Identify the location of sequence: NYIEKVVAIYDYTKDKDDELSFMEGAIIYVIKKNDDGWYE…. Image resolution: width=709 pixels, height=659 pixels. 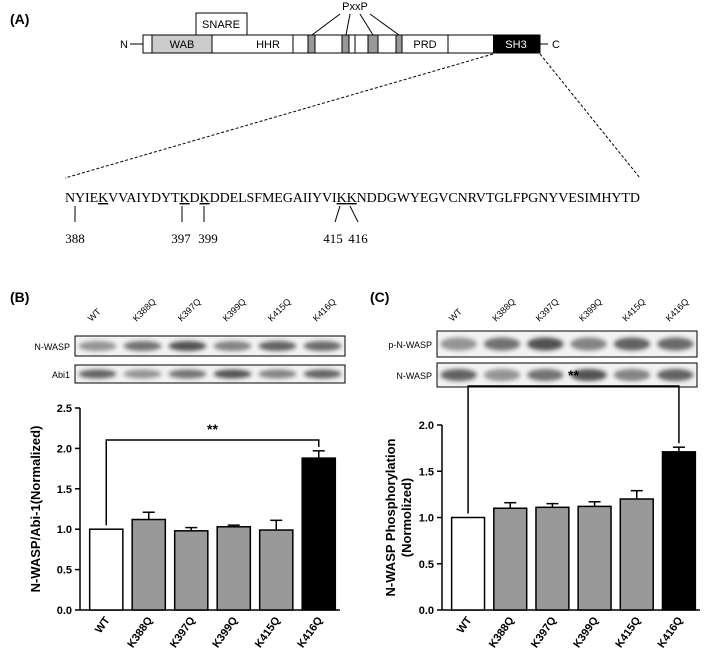
(352, 198).